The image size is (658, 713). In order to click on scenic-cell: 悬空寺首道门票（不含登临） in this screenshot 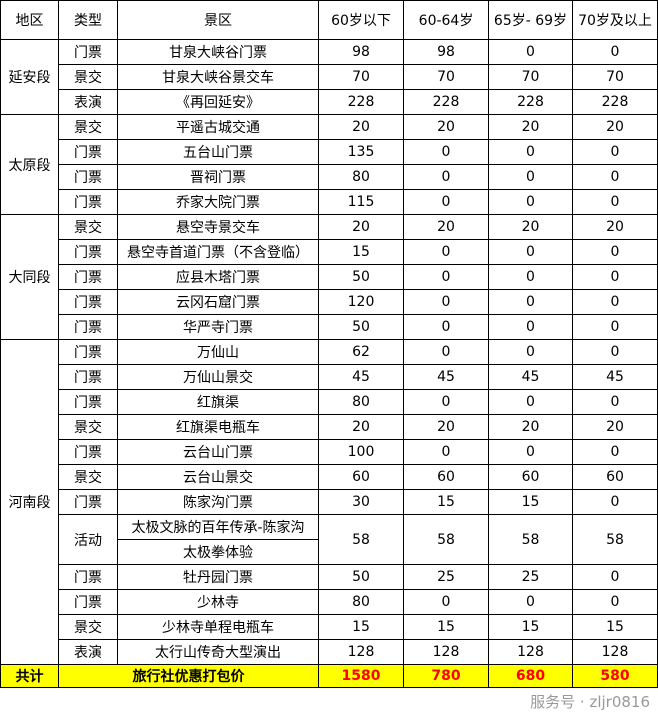, I will do `click(218, 252)`.